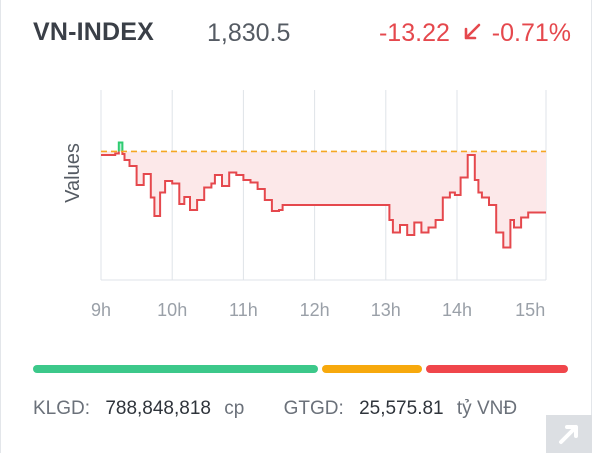 This screenshot has height=453, width=592. Describe the element at coordinates (158, 408) in the screenshot. I see `klgd-value: 788,848,818` at that location.